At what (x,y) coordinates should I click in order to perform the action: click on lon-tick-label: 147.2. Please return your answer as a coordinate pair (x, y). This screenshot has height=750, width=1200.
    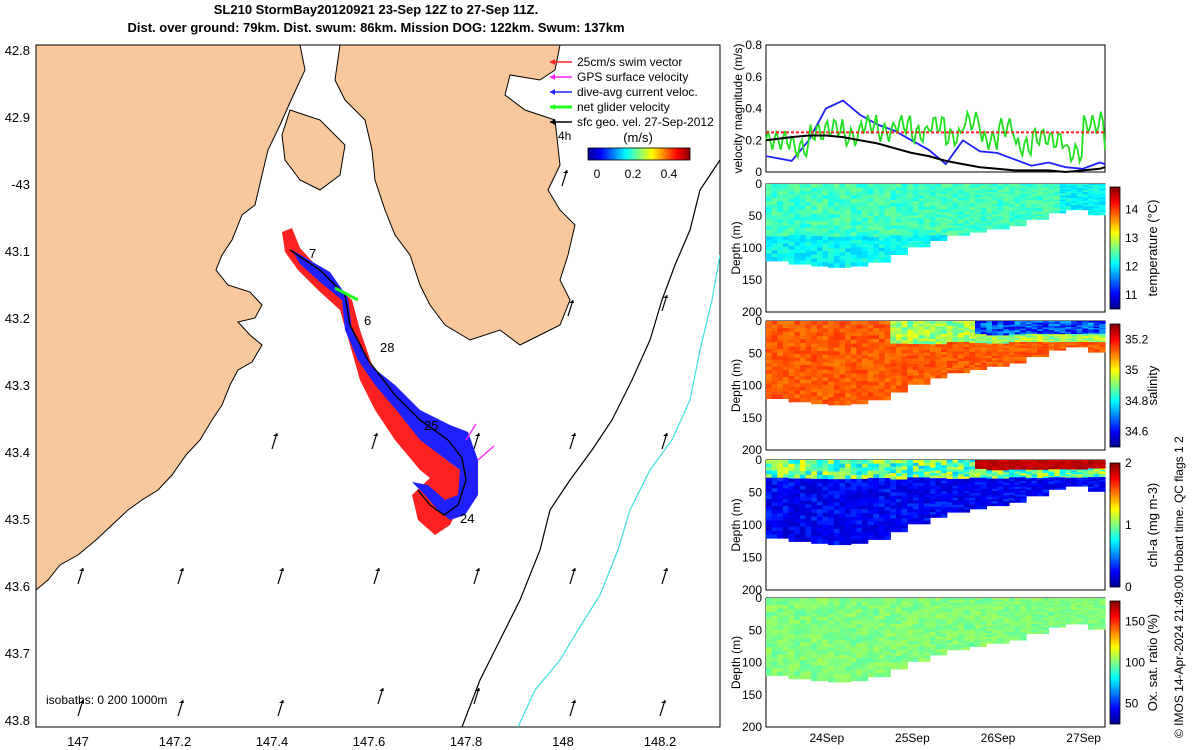
    Looking at the image, I should click on (175, 741).